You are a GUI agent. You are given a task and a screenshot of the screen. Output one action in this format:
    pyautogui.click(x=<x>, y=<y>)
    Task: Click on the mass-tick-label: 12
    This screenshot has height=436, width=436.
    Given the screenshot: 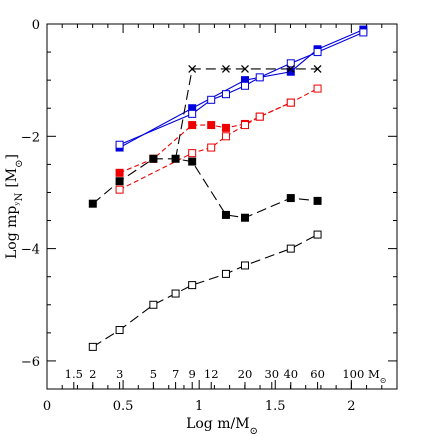 What is the action you would take?
    pyautogui.click(x=211, y=374)
    